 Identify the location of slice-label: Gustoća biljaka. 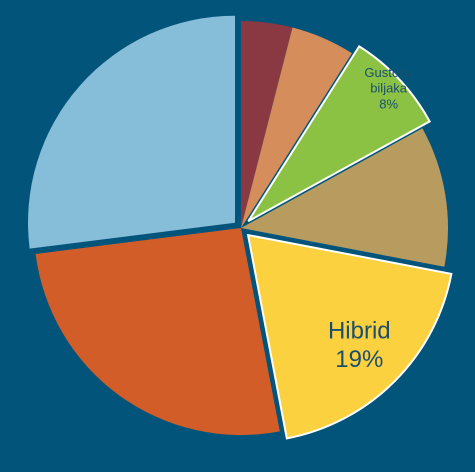
(388, 80).